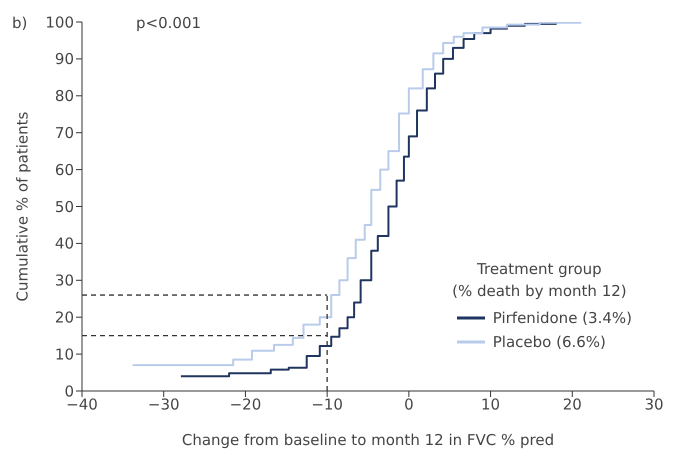 The image size is (680, 467). Describe the element at coordinates (64, 59) in the screenshot. I see `y-tick-label: 90` at that location.